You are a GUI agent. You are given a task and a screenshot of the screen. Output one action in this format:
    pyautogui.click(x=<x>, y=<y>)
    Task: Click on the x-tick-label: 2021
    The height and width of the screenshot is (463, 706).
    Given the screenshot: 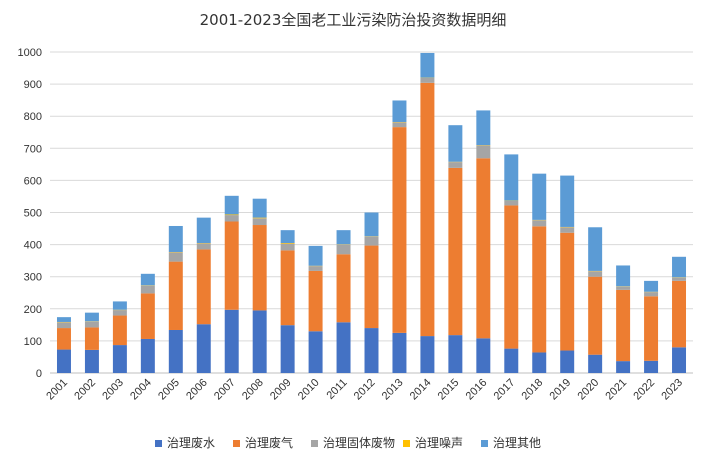 What is the action you would take?
    pyautogui.click(x=616, y=390)
    